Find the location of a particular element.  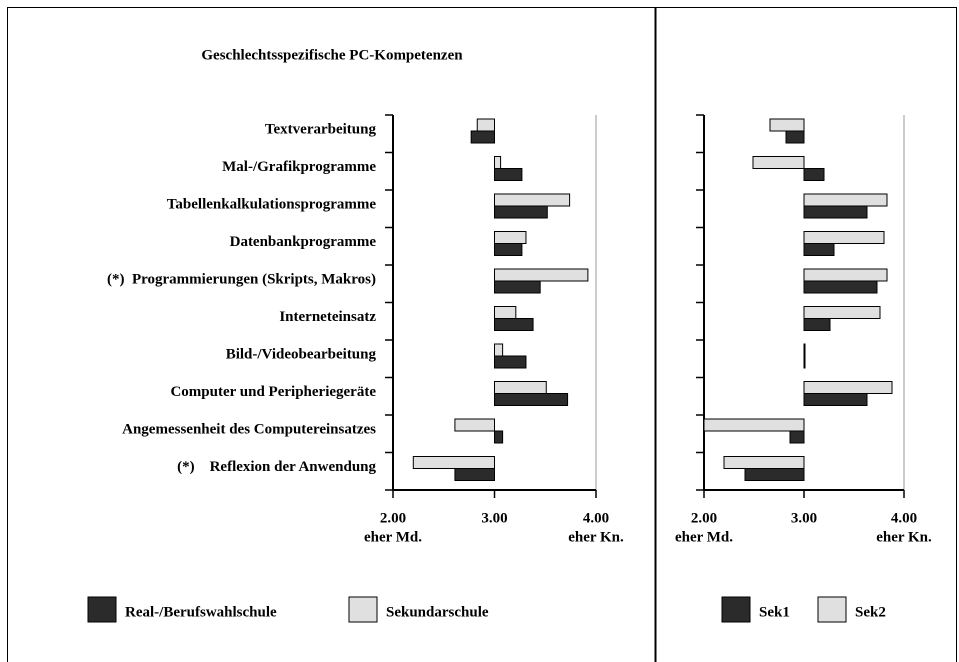

category-label: (*) Reflexion der Anwendung is located at coordinates (276, 467).